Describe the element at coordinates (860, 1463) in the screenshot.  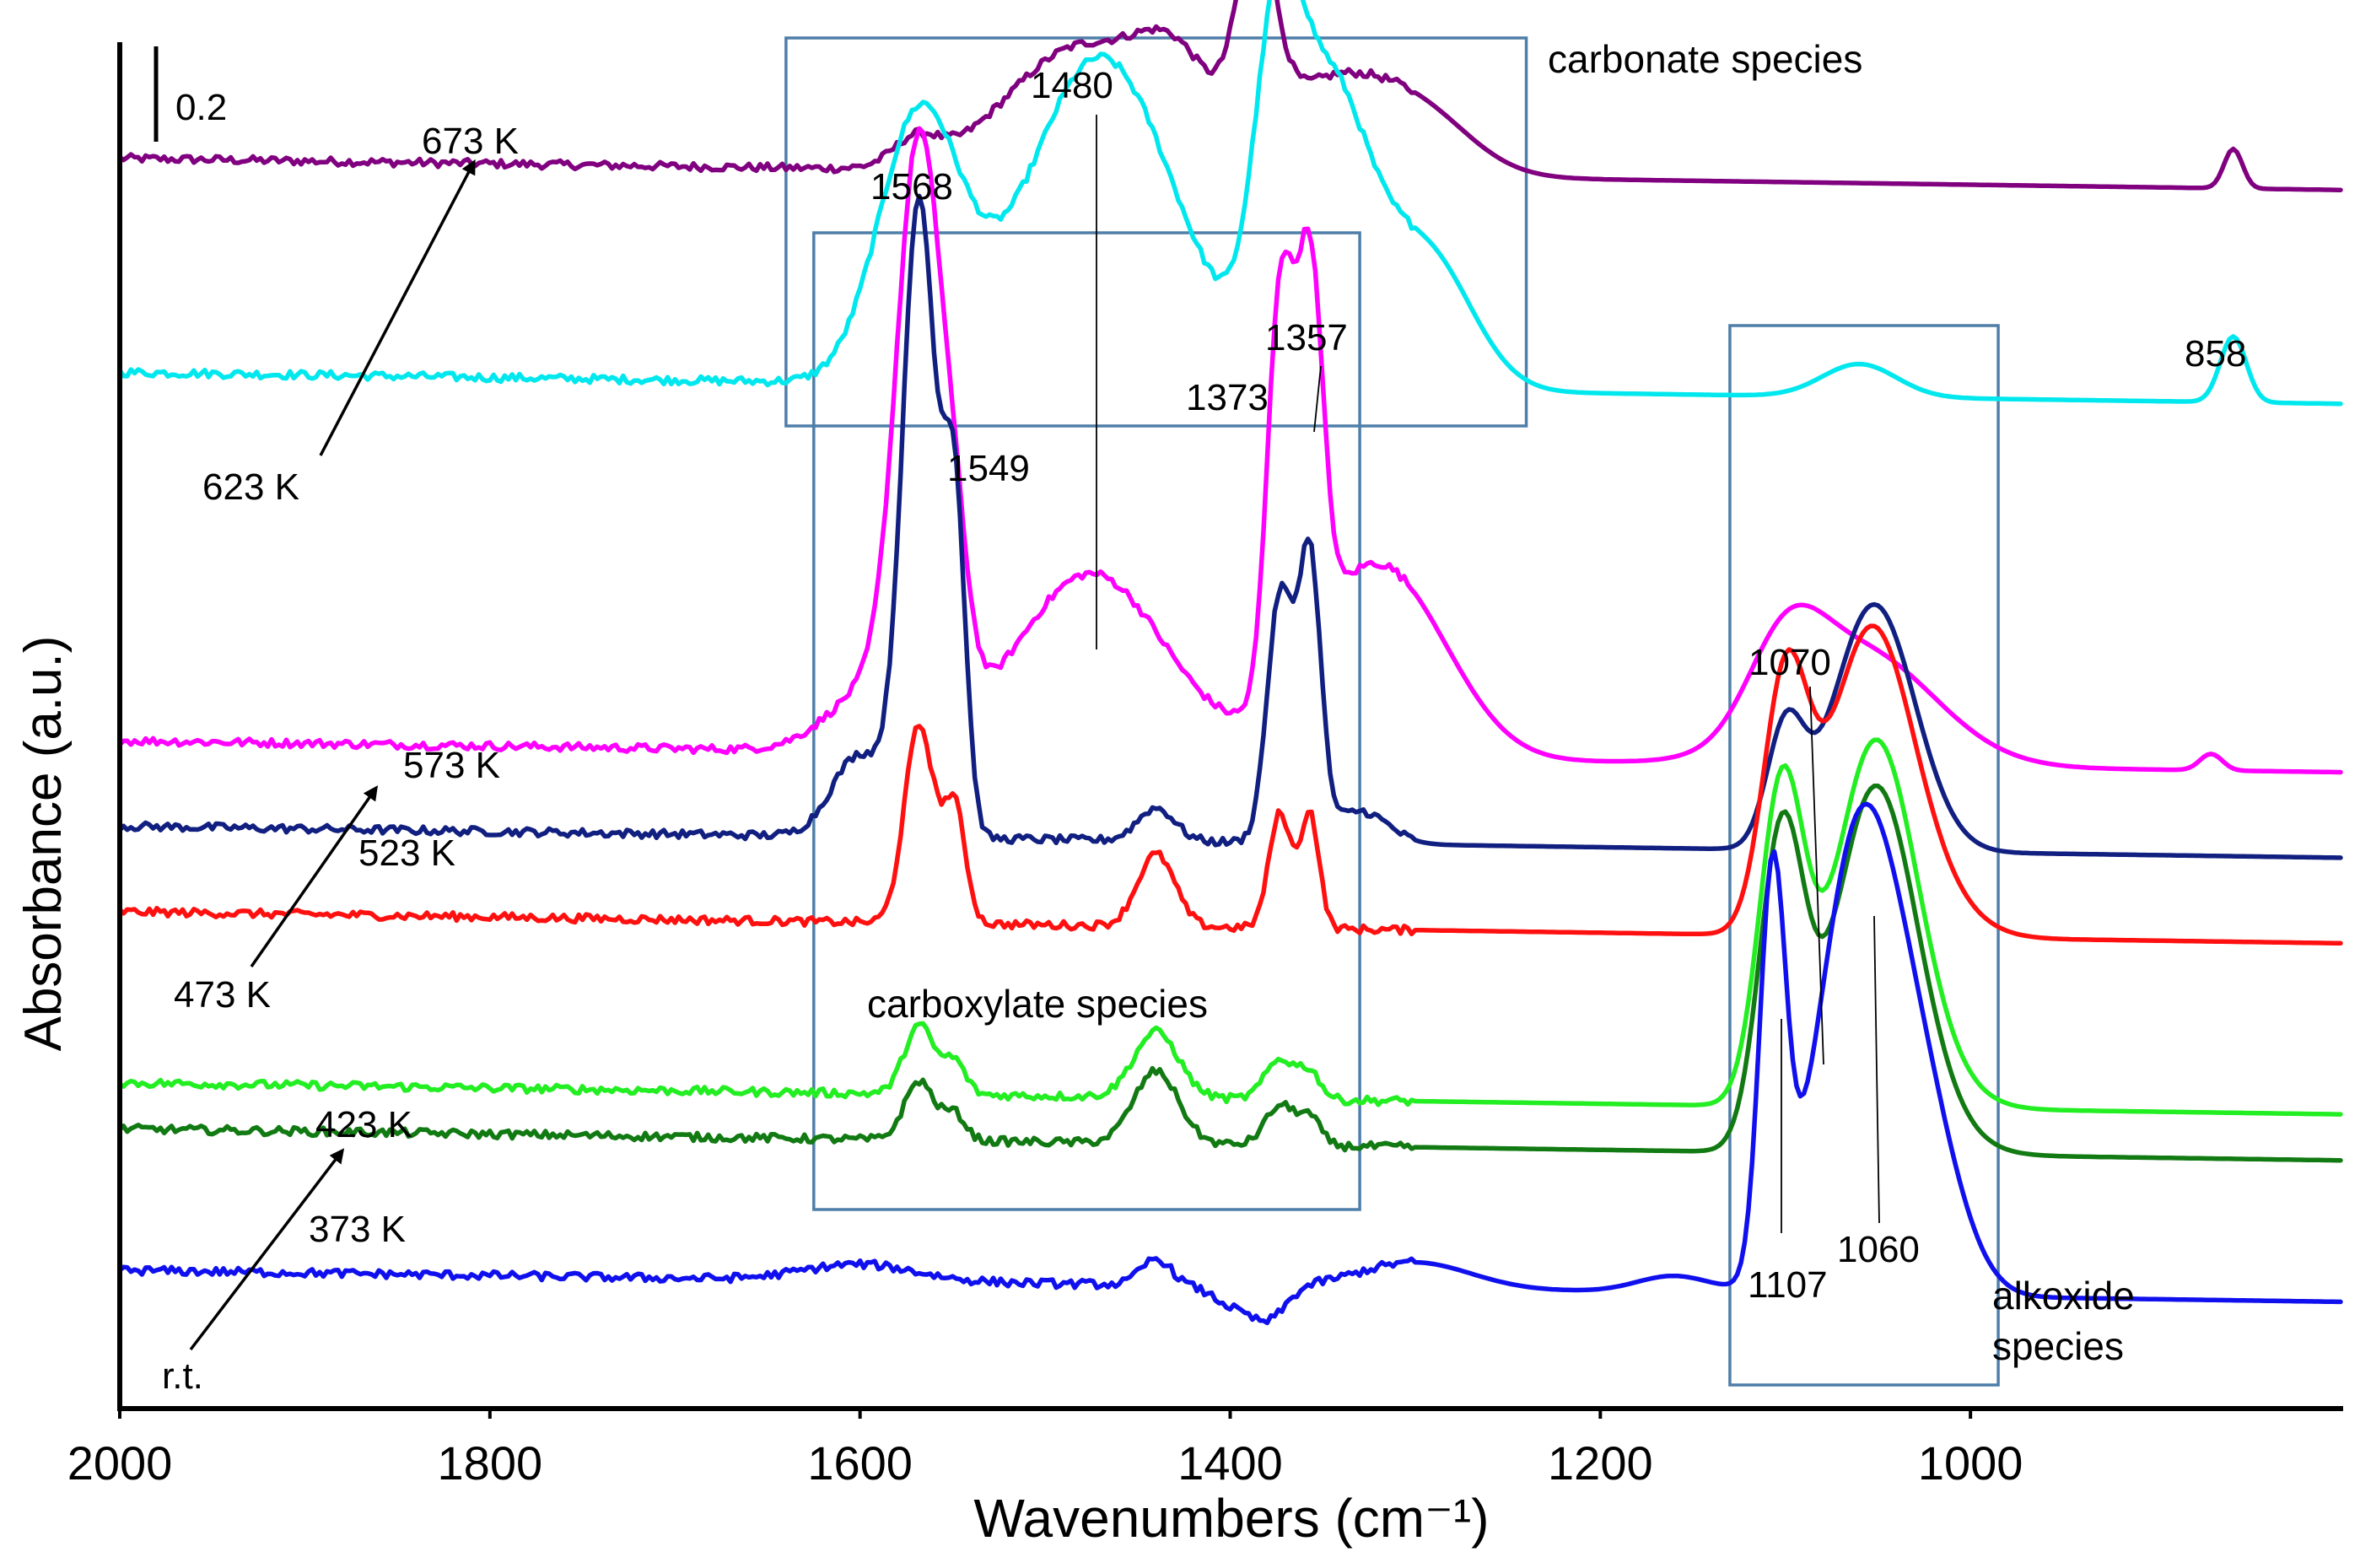
I see `x-tick-label: 1600` at that location.